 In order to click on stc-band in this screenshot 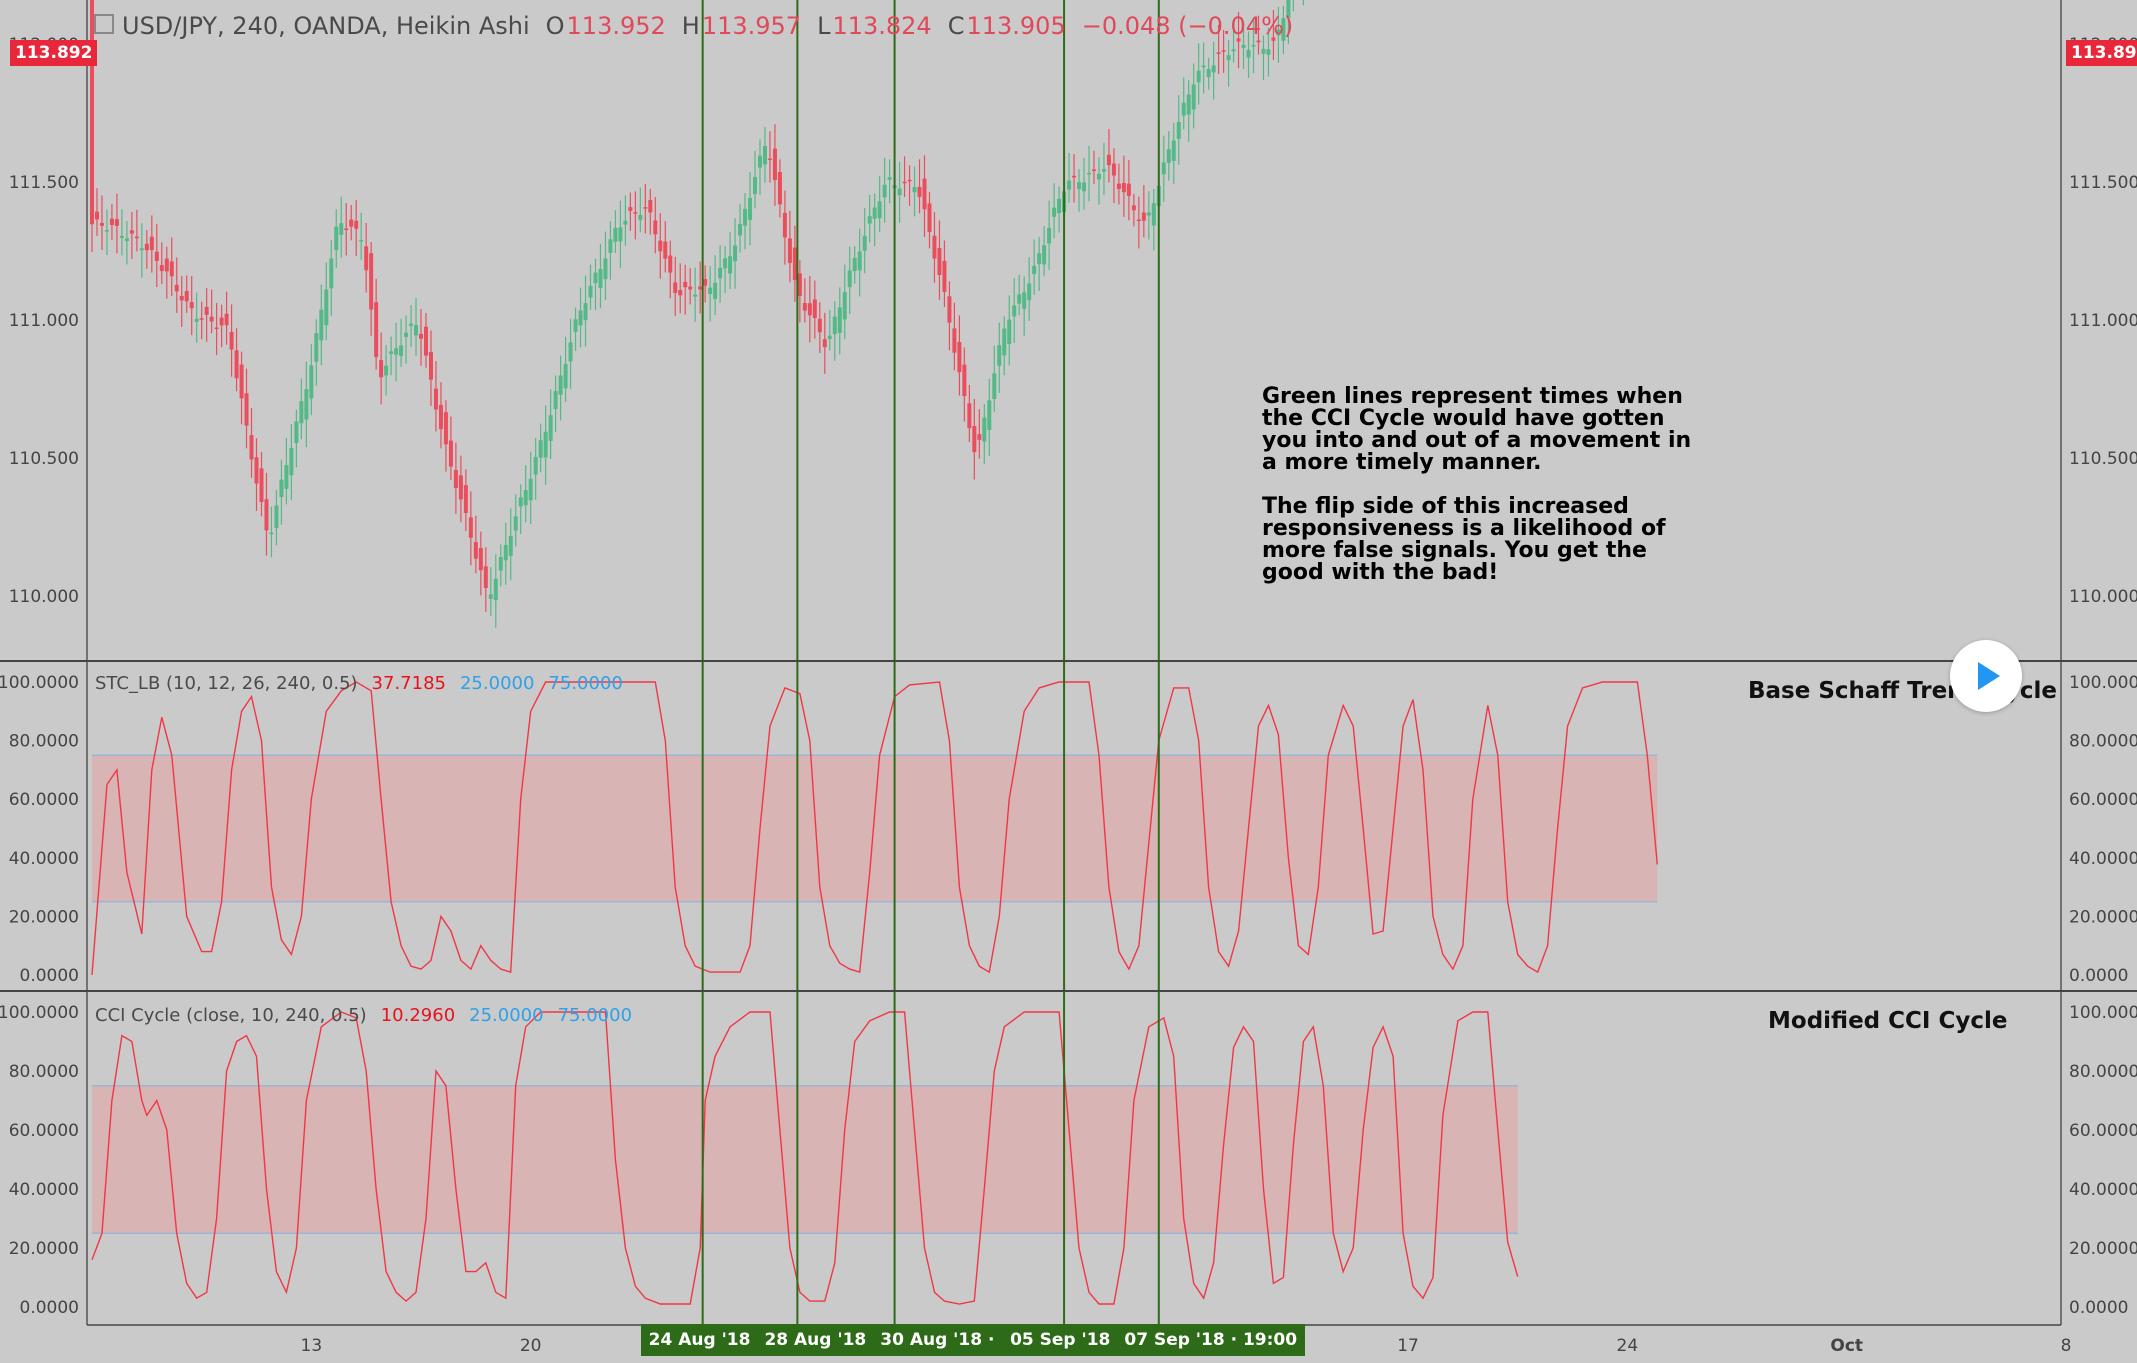, I will do `click(875, 828)`.